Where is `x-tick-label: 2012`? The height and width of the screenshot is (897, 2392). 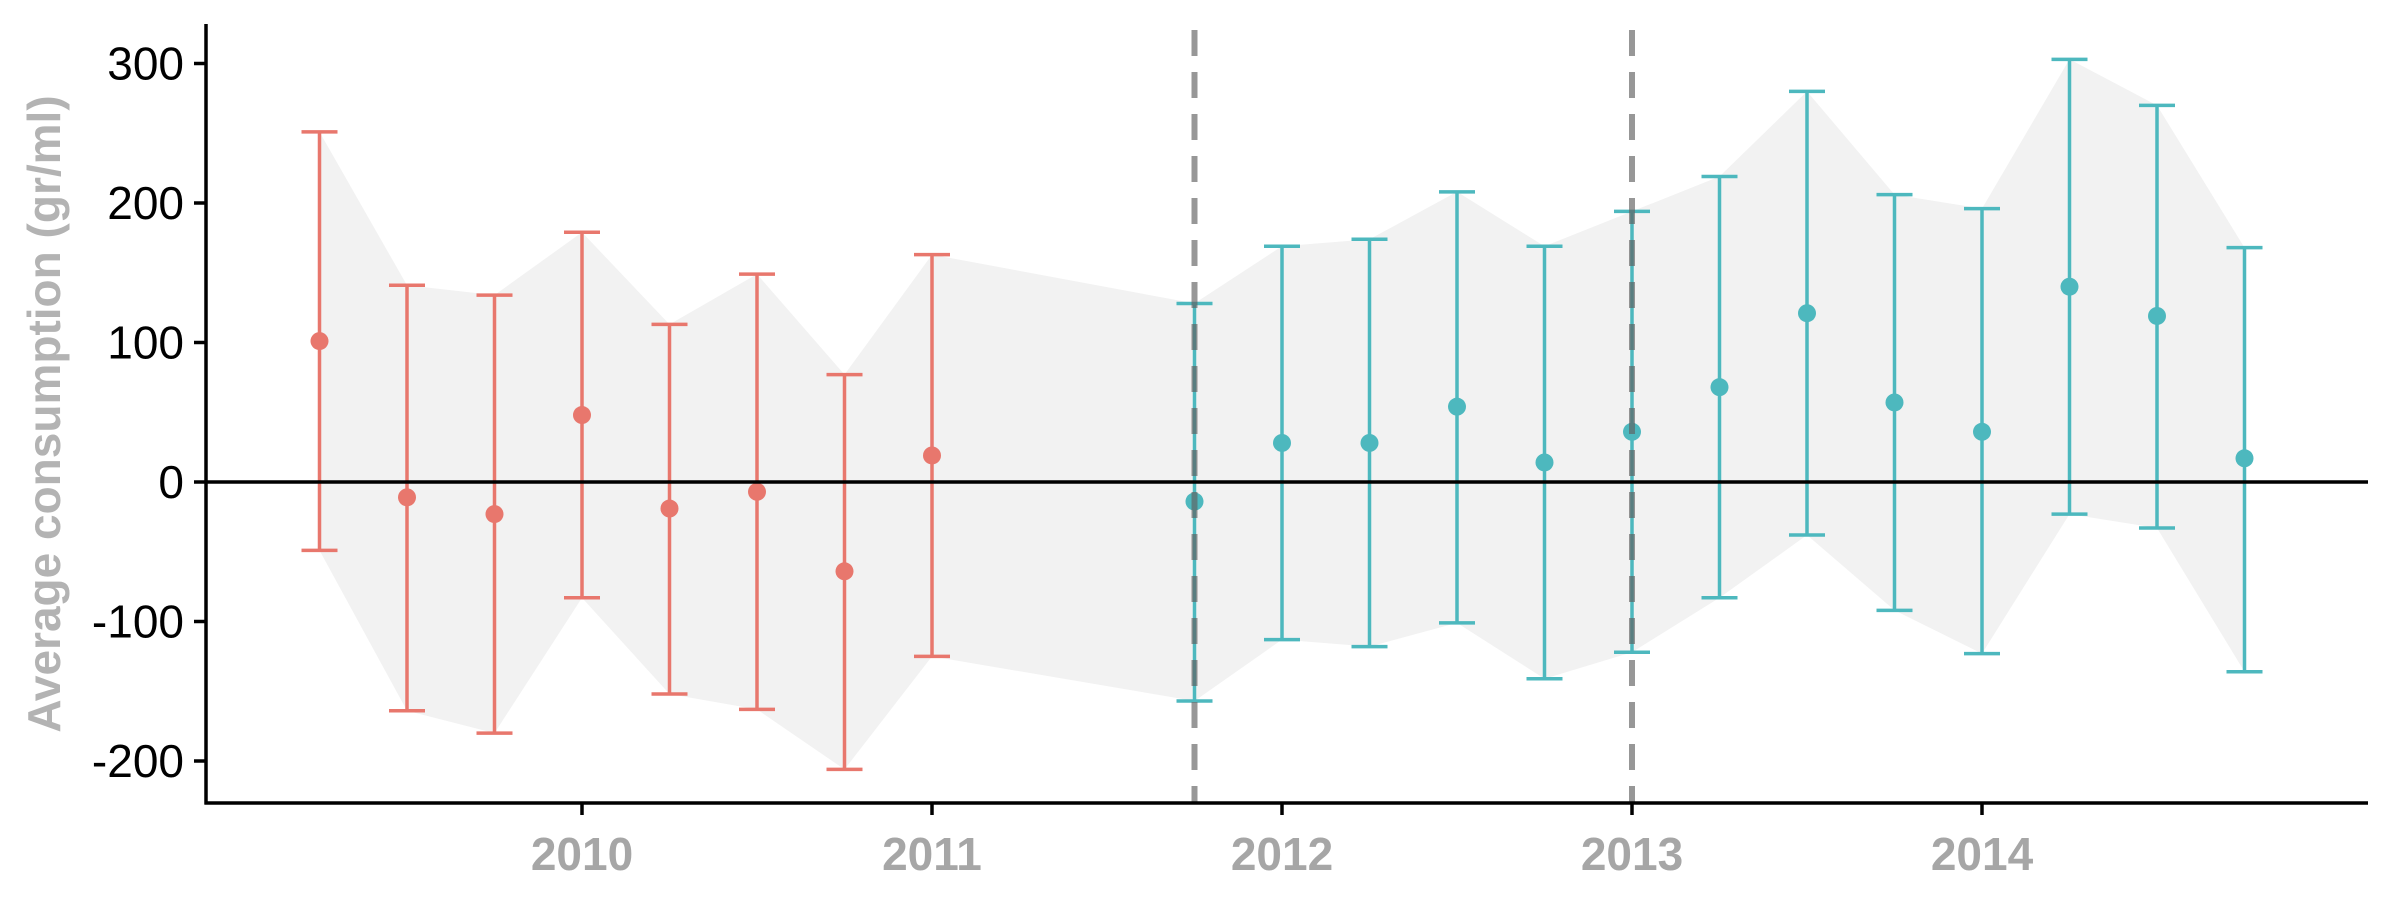
x-tick-label: 2012 is located at coordinates (1282, 854).